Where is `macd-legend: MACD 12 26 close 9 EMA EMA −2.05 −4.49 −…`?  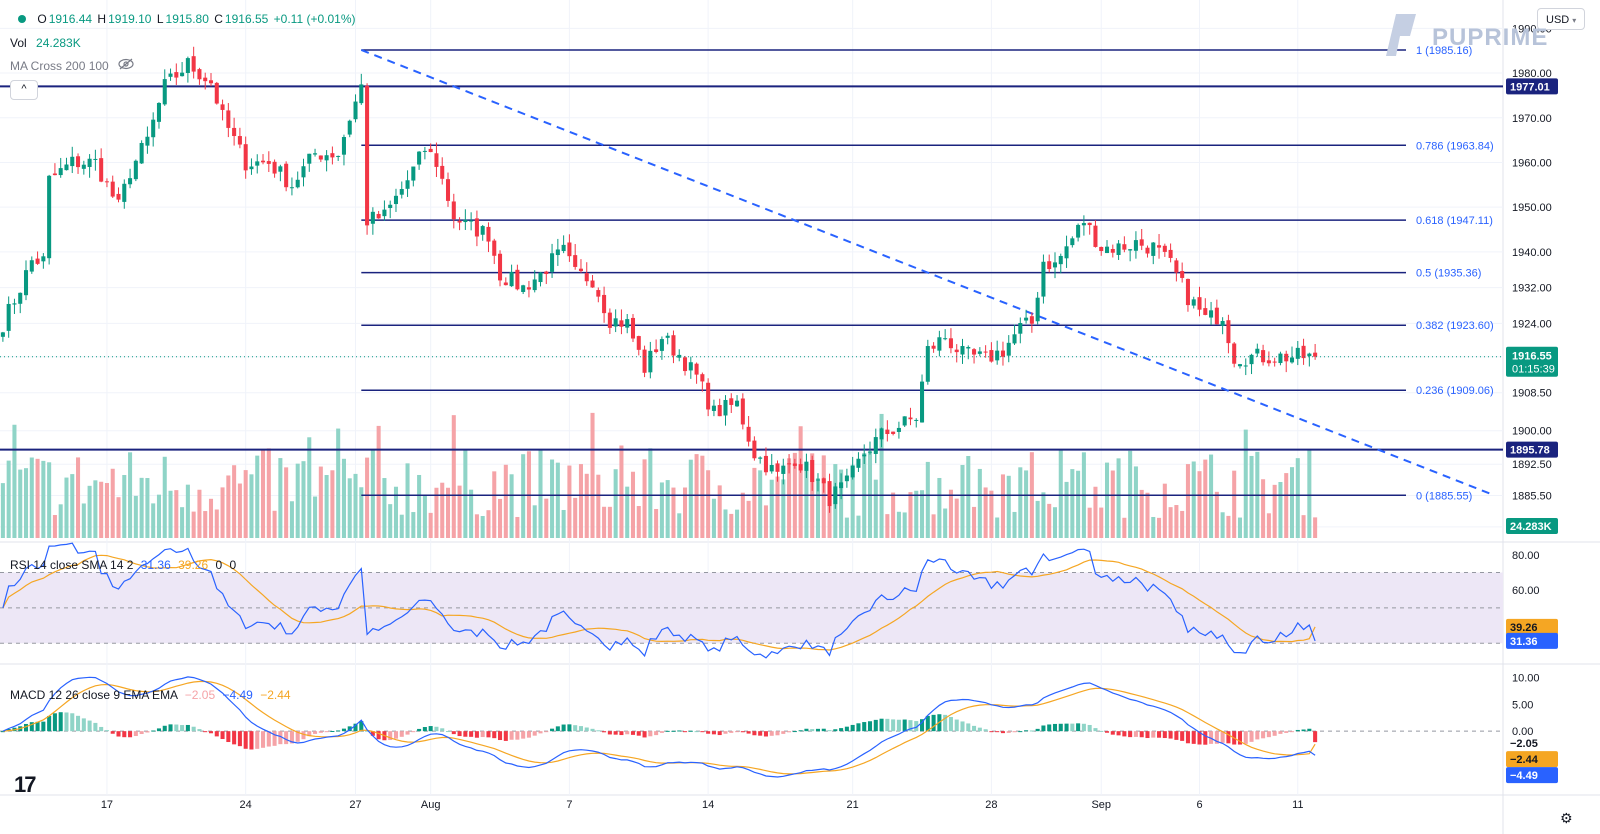
macd-legend: MACD 12 26 close 9 EMA EMA −2.05 −4.49 −… is located at coordinates (150, 695).